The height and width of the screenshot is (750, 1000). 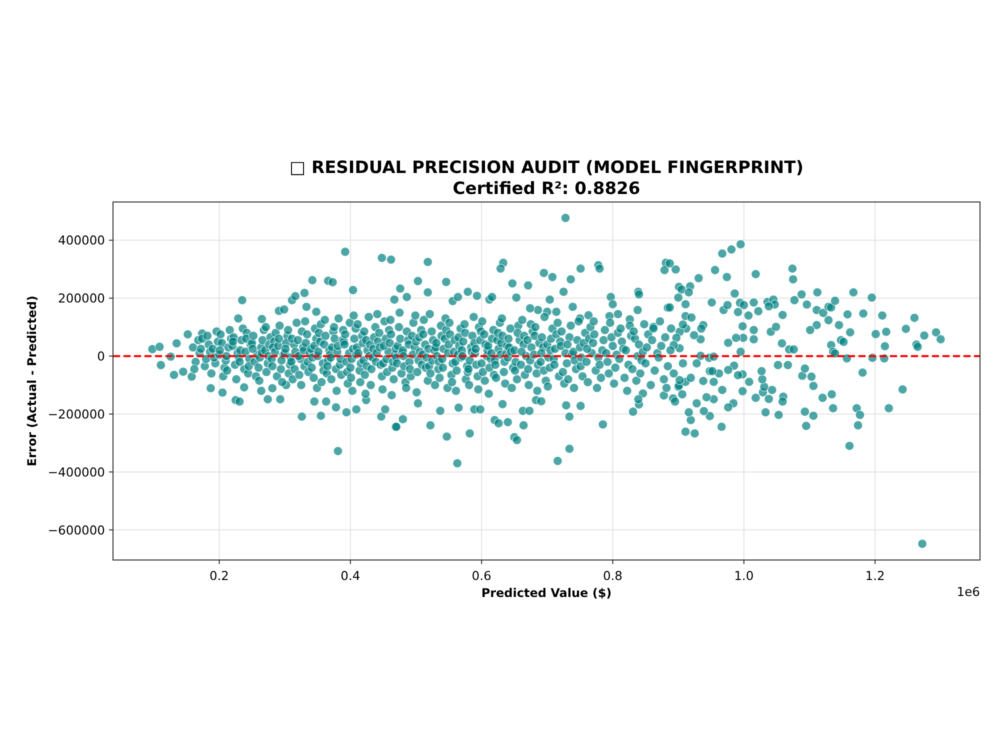 I want to click on chart-subtitle: Certified R²: 0.8826, so click(x=546, y=189).